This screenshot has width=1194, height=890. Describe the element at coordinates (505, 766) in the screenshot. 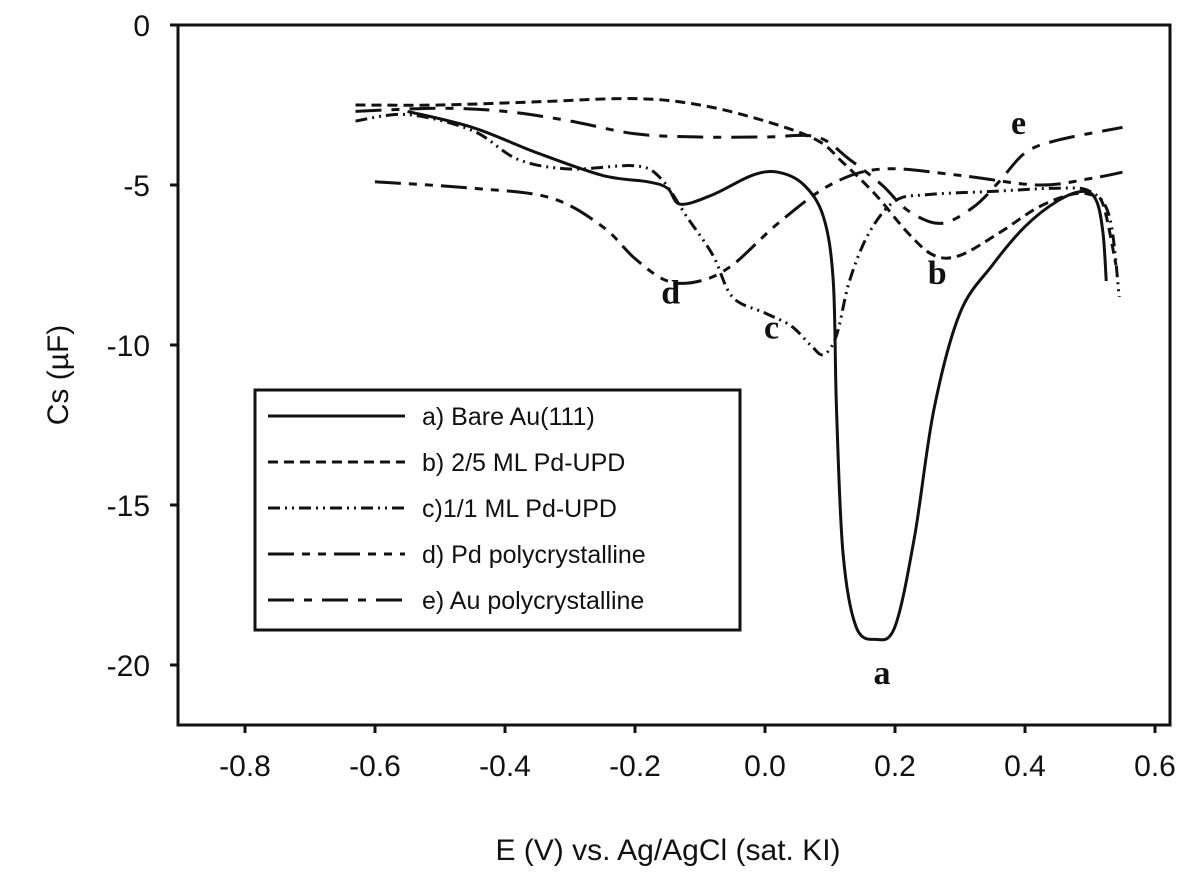

I see `x-tick-label: -0.4` at that location.